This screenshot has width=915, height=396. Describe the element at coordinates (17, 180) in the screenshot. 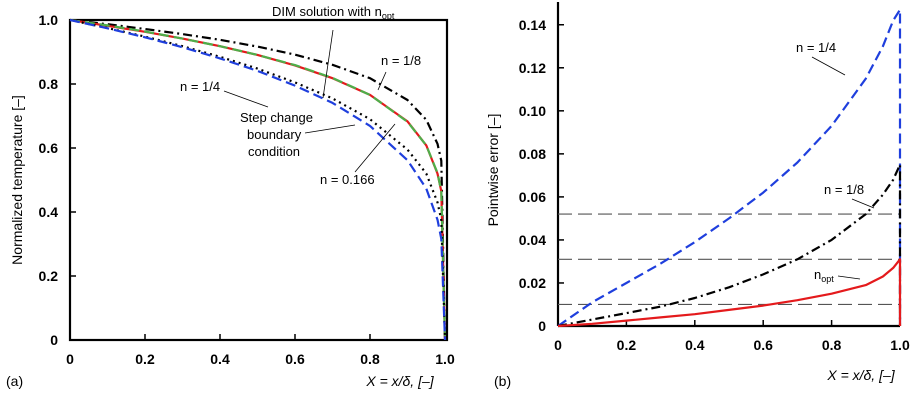

I see `panel-a-y-axis-label: Normalized temperature [–]` at that location.